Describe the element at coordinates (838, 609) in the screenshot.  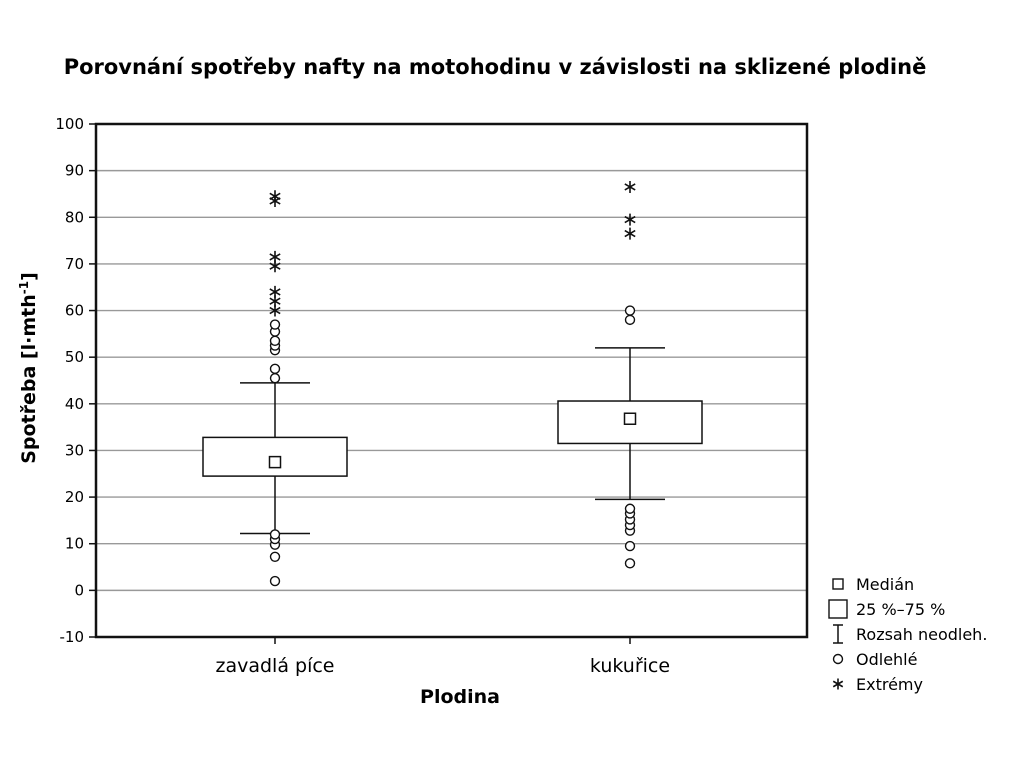
I see `legend-box-symbol` at that location.